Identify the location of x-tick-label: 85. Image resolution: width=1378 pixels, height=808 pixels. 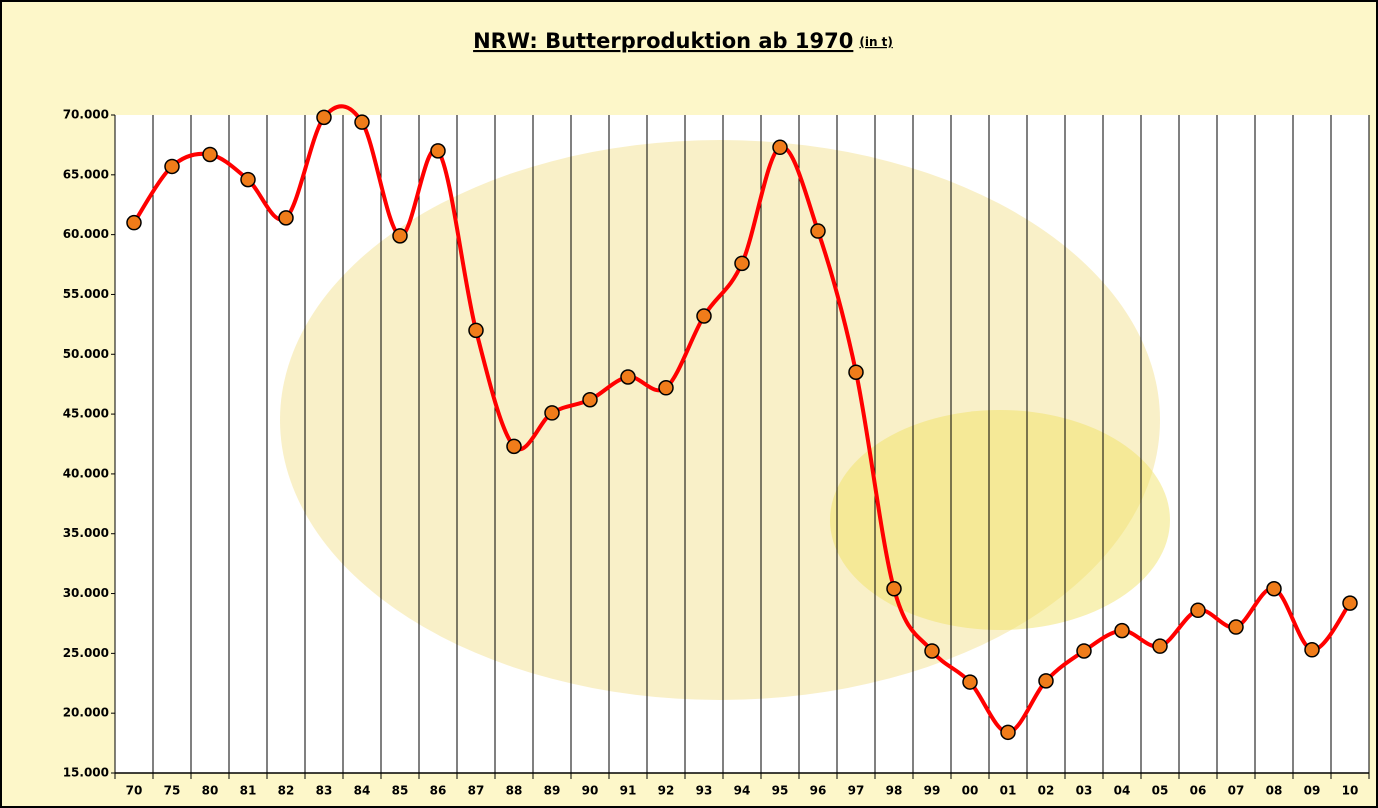
(400, 791).